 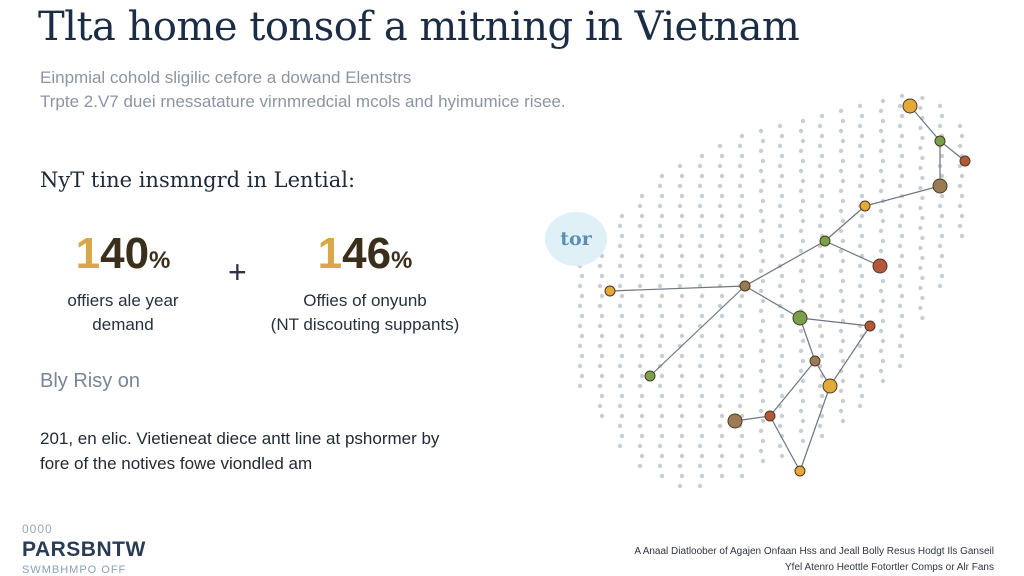 What do you see at coordinates (419, 27) in the screenshot?
I see `page-title: Tlta home tonsof a mitning in Vietnam` at bounding box center [419, 27].